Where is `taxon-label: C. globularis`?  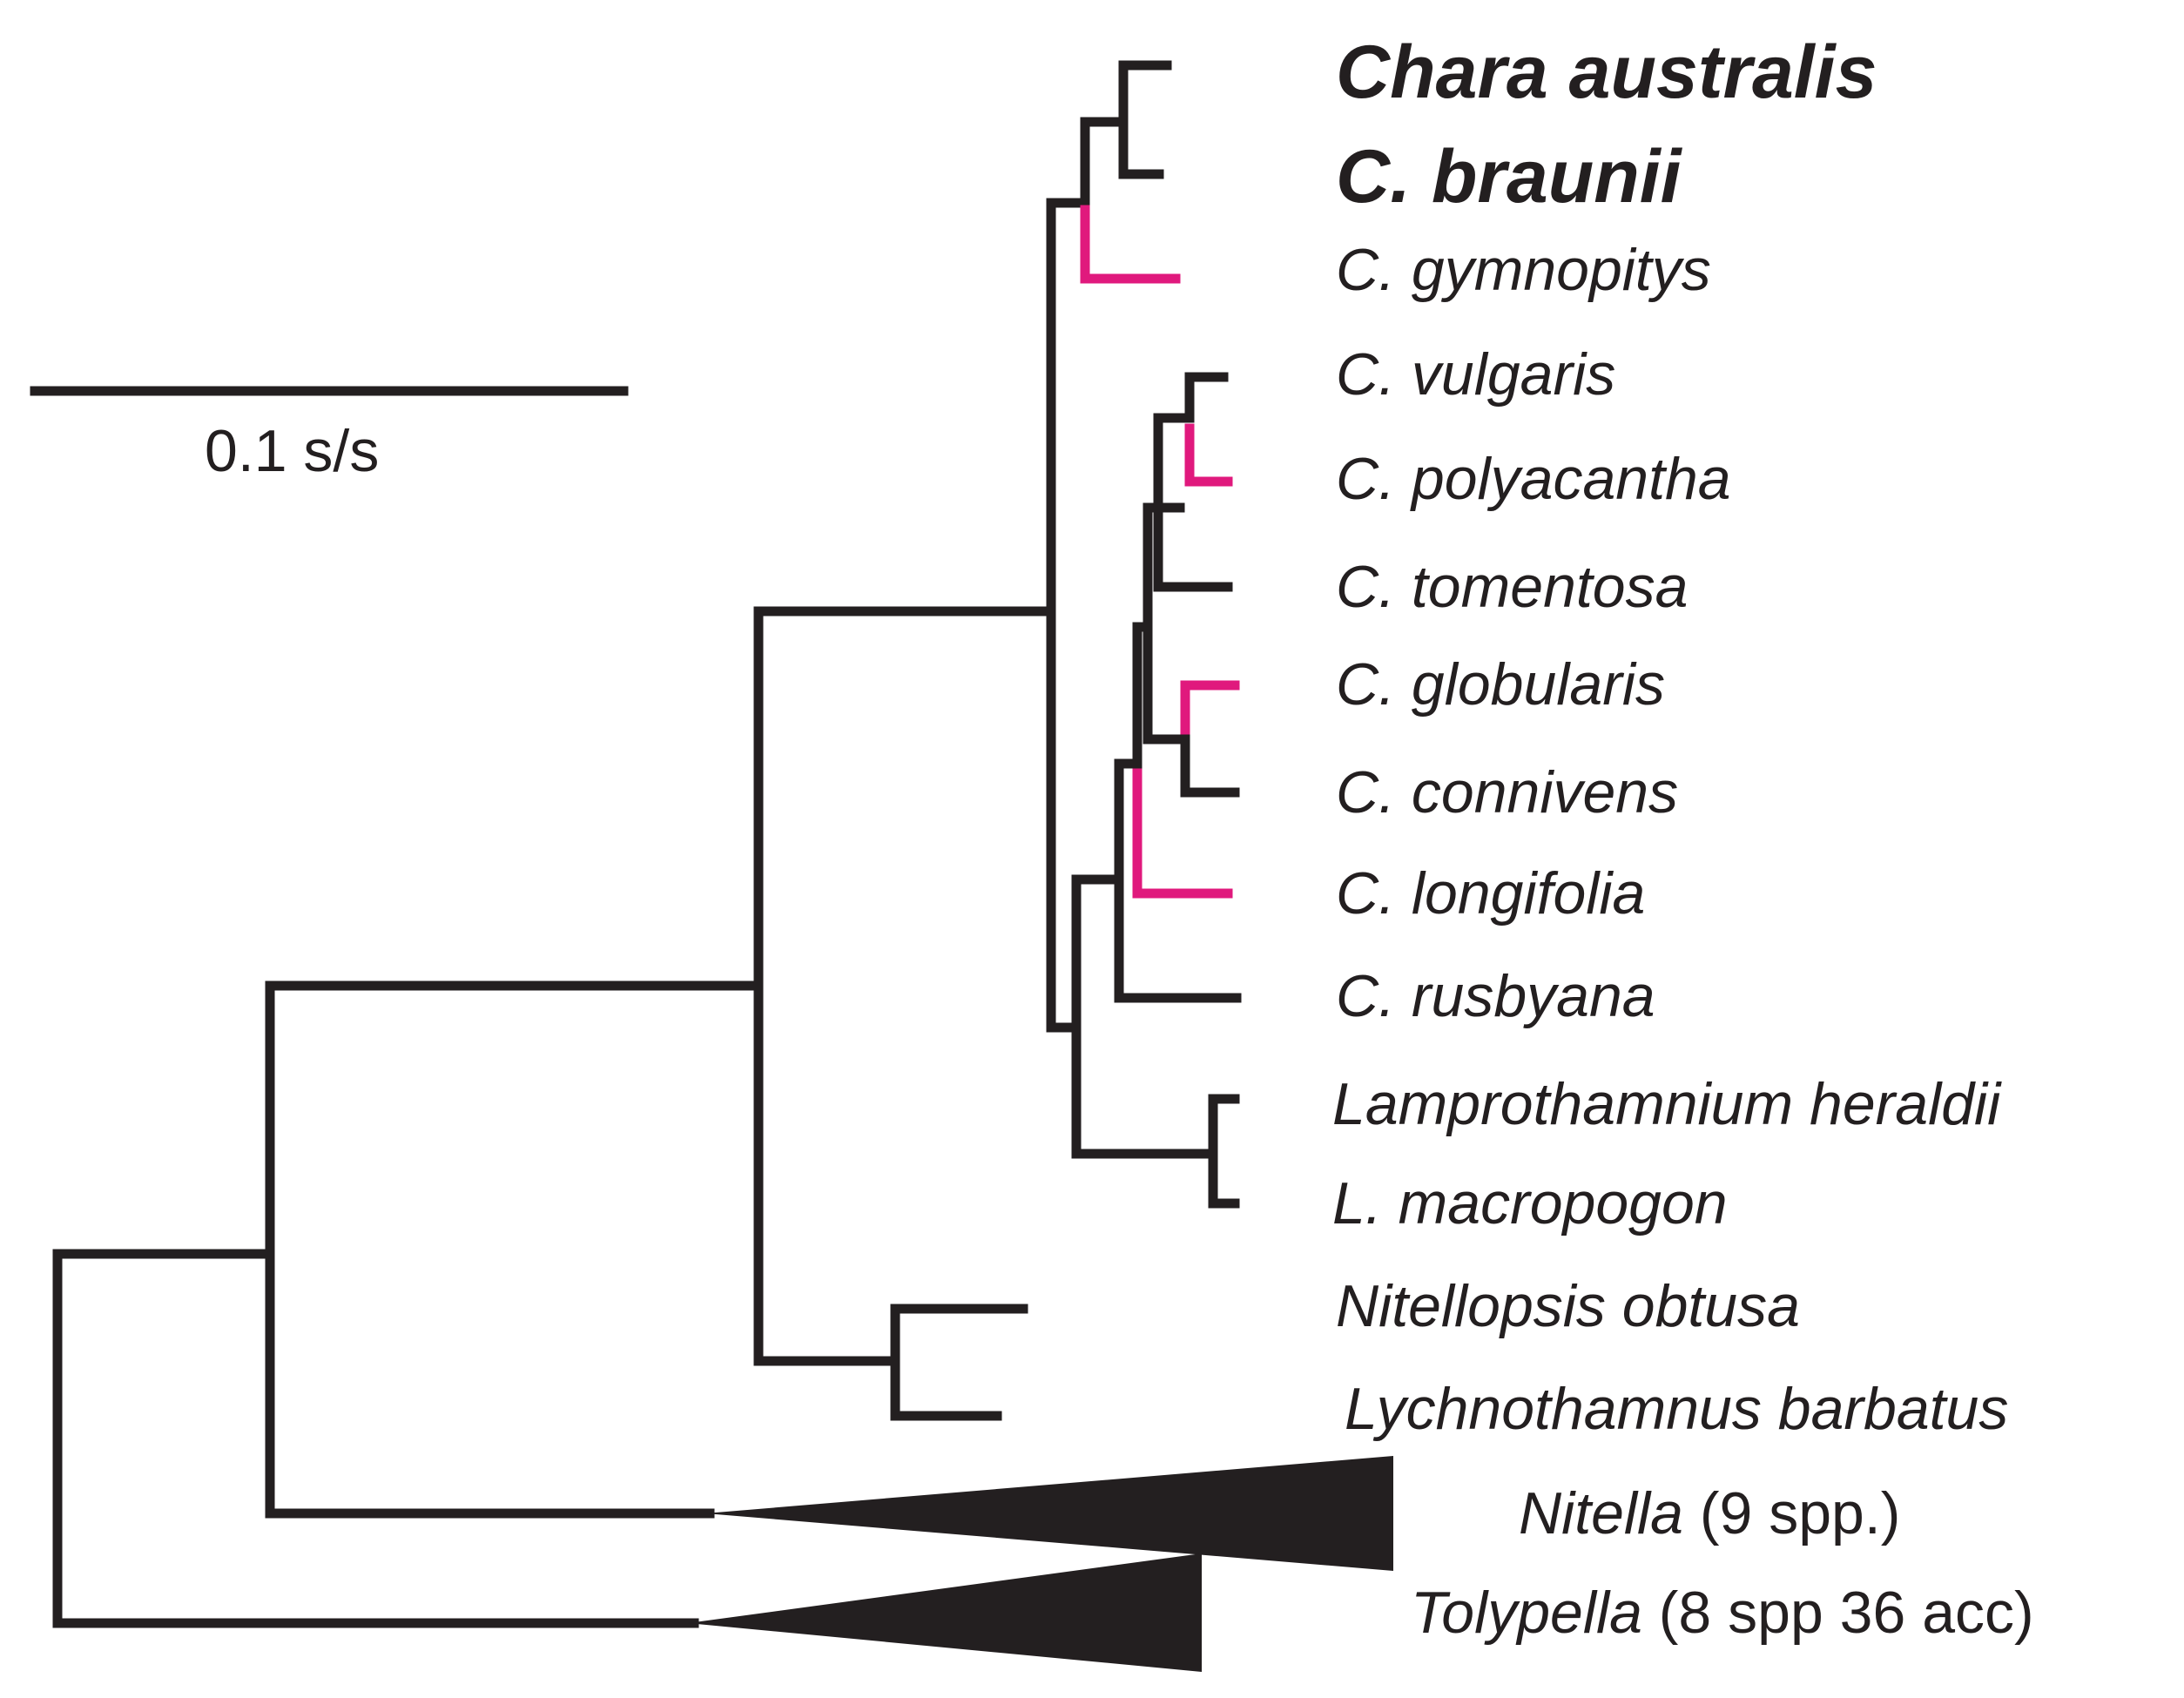
taxon-label: C. globularis is located at coordinates (1500, 684).